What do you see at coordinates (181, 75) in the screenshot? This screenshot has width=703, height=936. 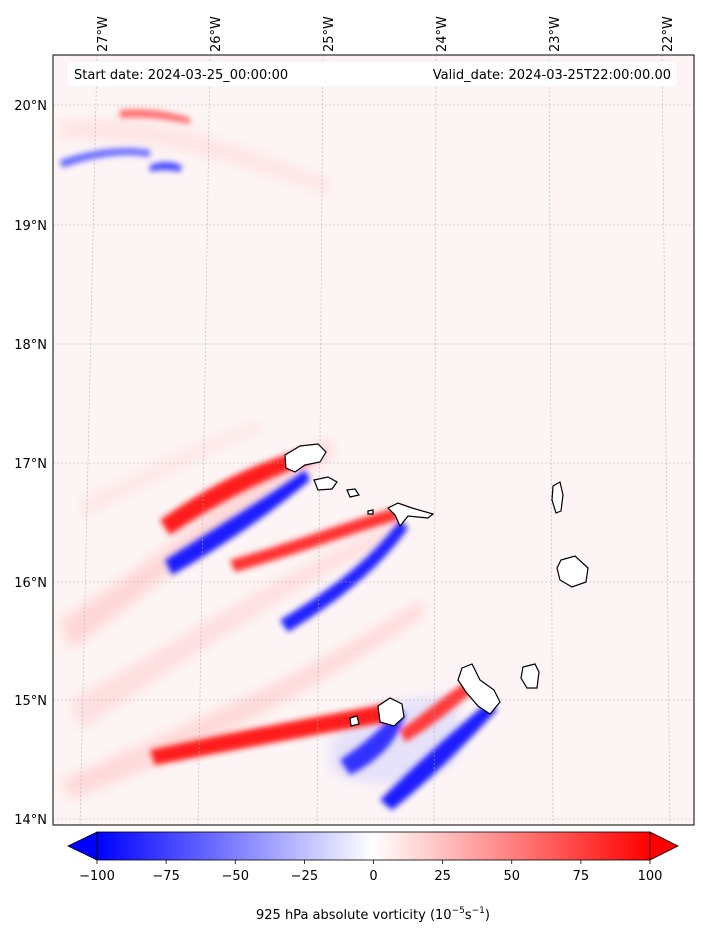 I see `start-date-label: Start date: 2024-03-25_00:00:00` at bounding box center [181, 75].